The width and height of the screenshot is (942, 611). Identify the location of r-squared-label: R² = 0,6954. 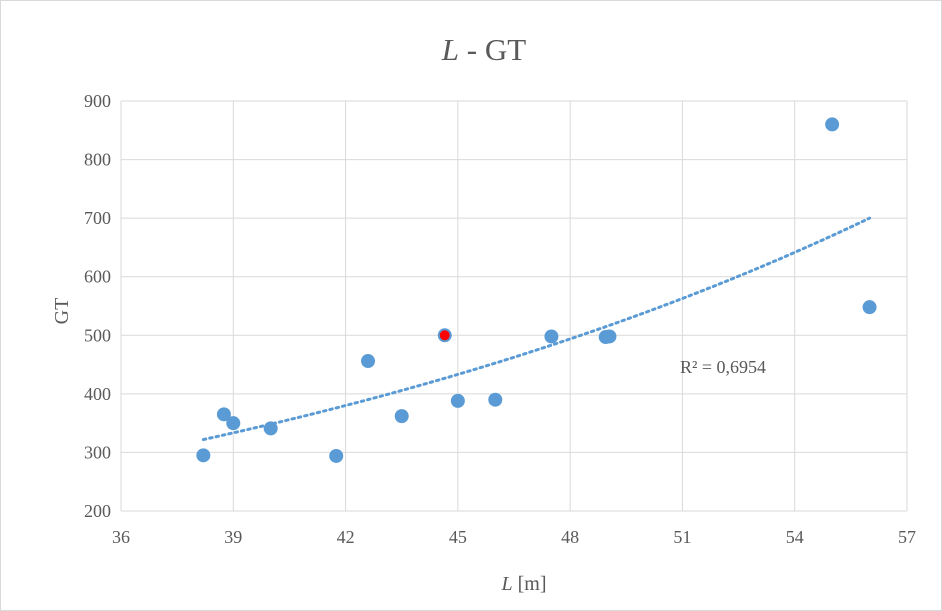
(723, 367).